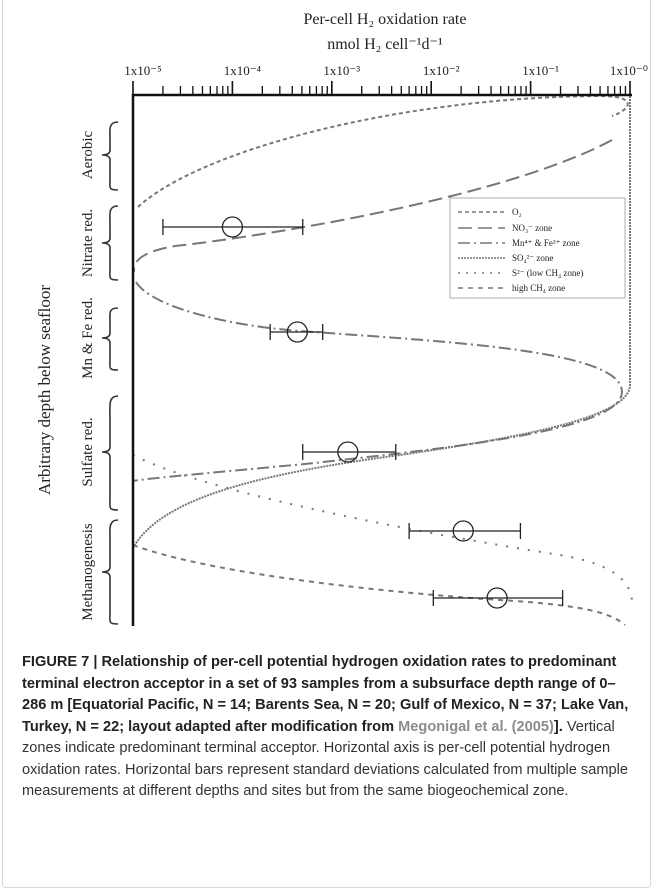  I want to click on s2-curve, so click(382, 527).